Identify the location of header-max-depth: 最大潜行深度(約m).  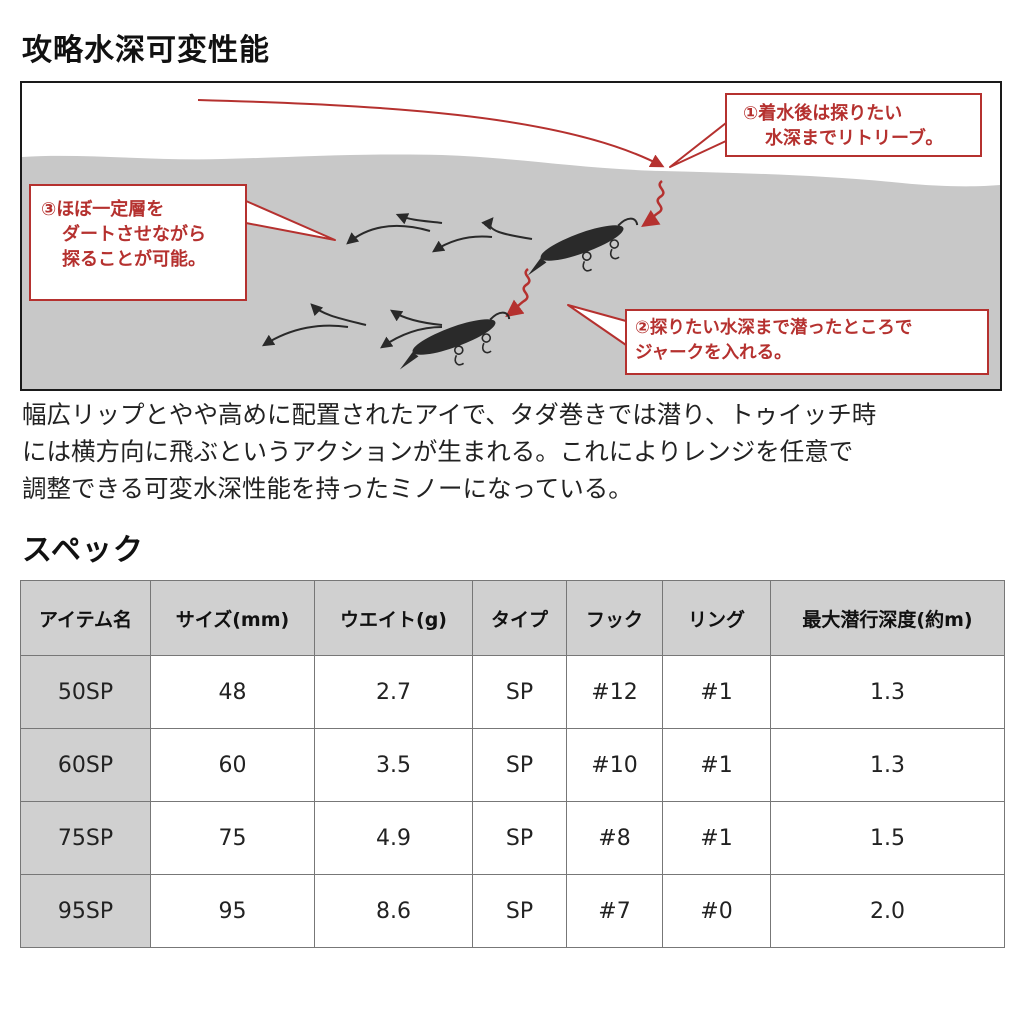
(887, 618).